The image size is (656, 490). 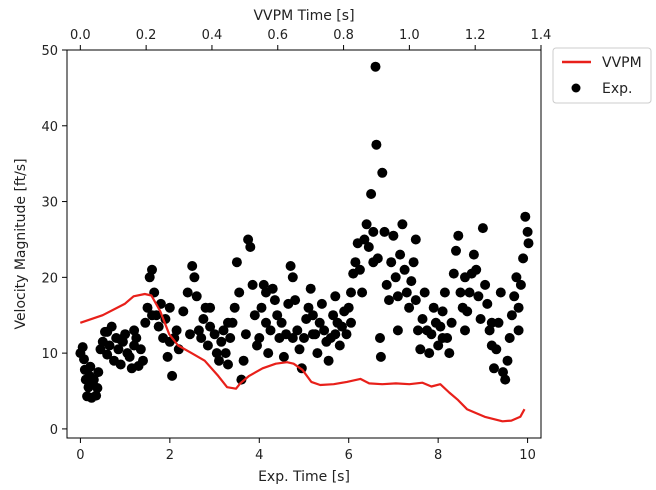 I want to click on y-tick-label-20: 20, so click(x=49, y=278).